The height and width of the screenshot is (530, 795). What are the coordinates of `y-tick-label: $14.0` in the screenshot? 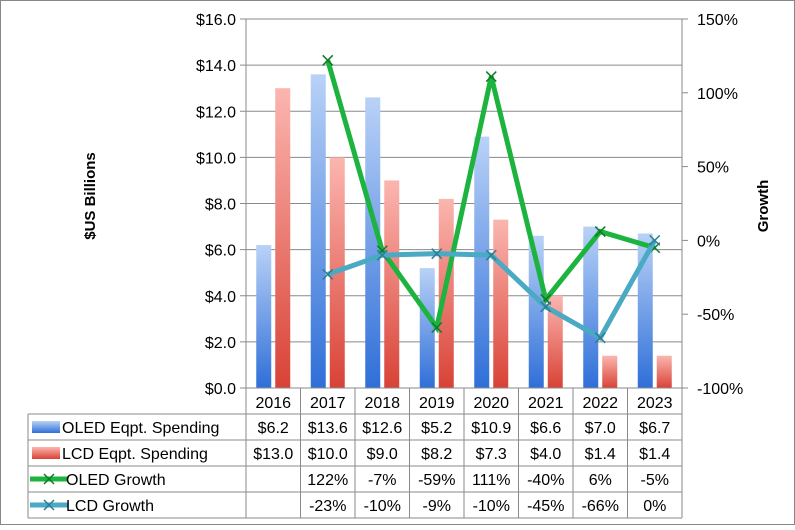 It's located at (216, 66).